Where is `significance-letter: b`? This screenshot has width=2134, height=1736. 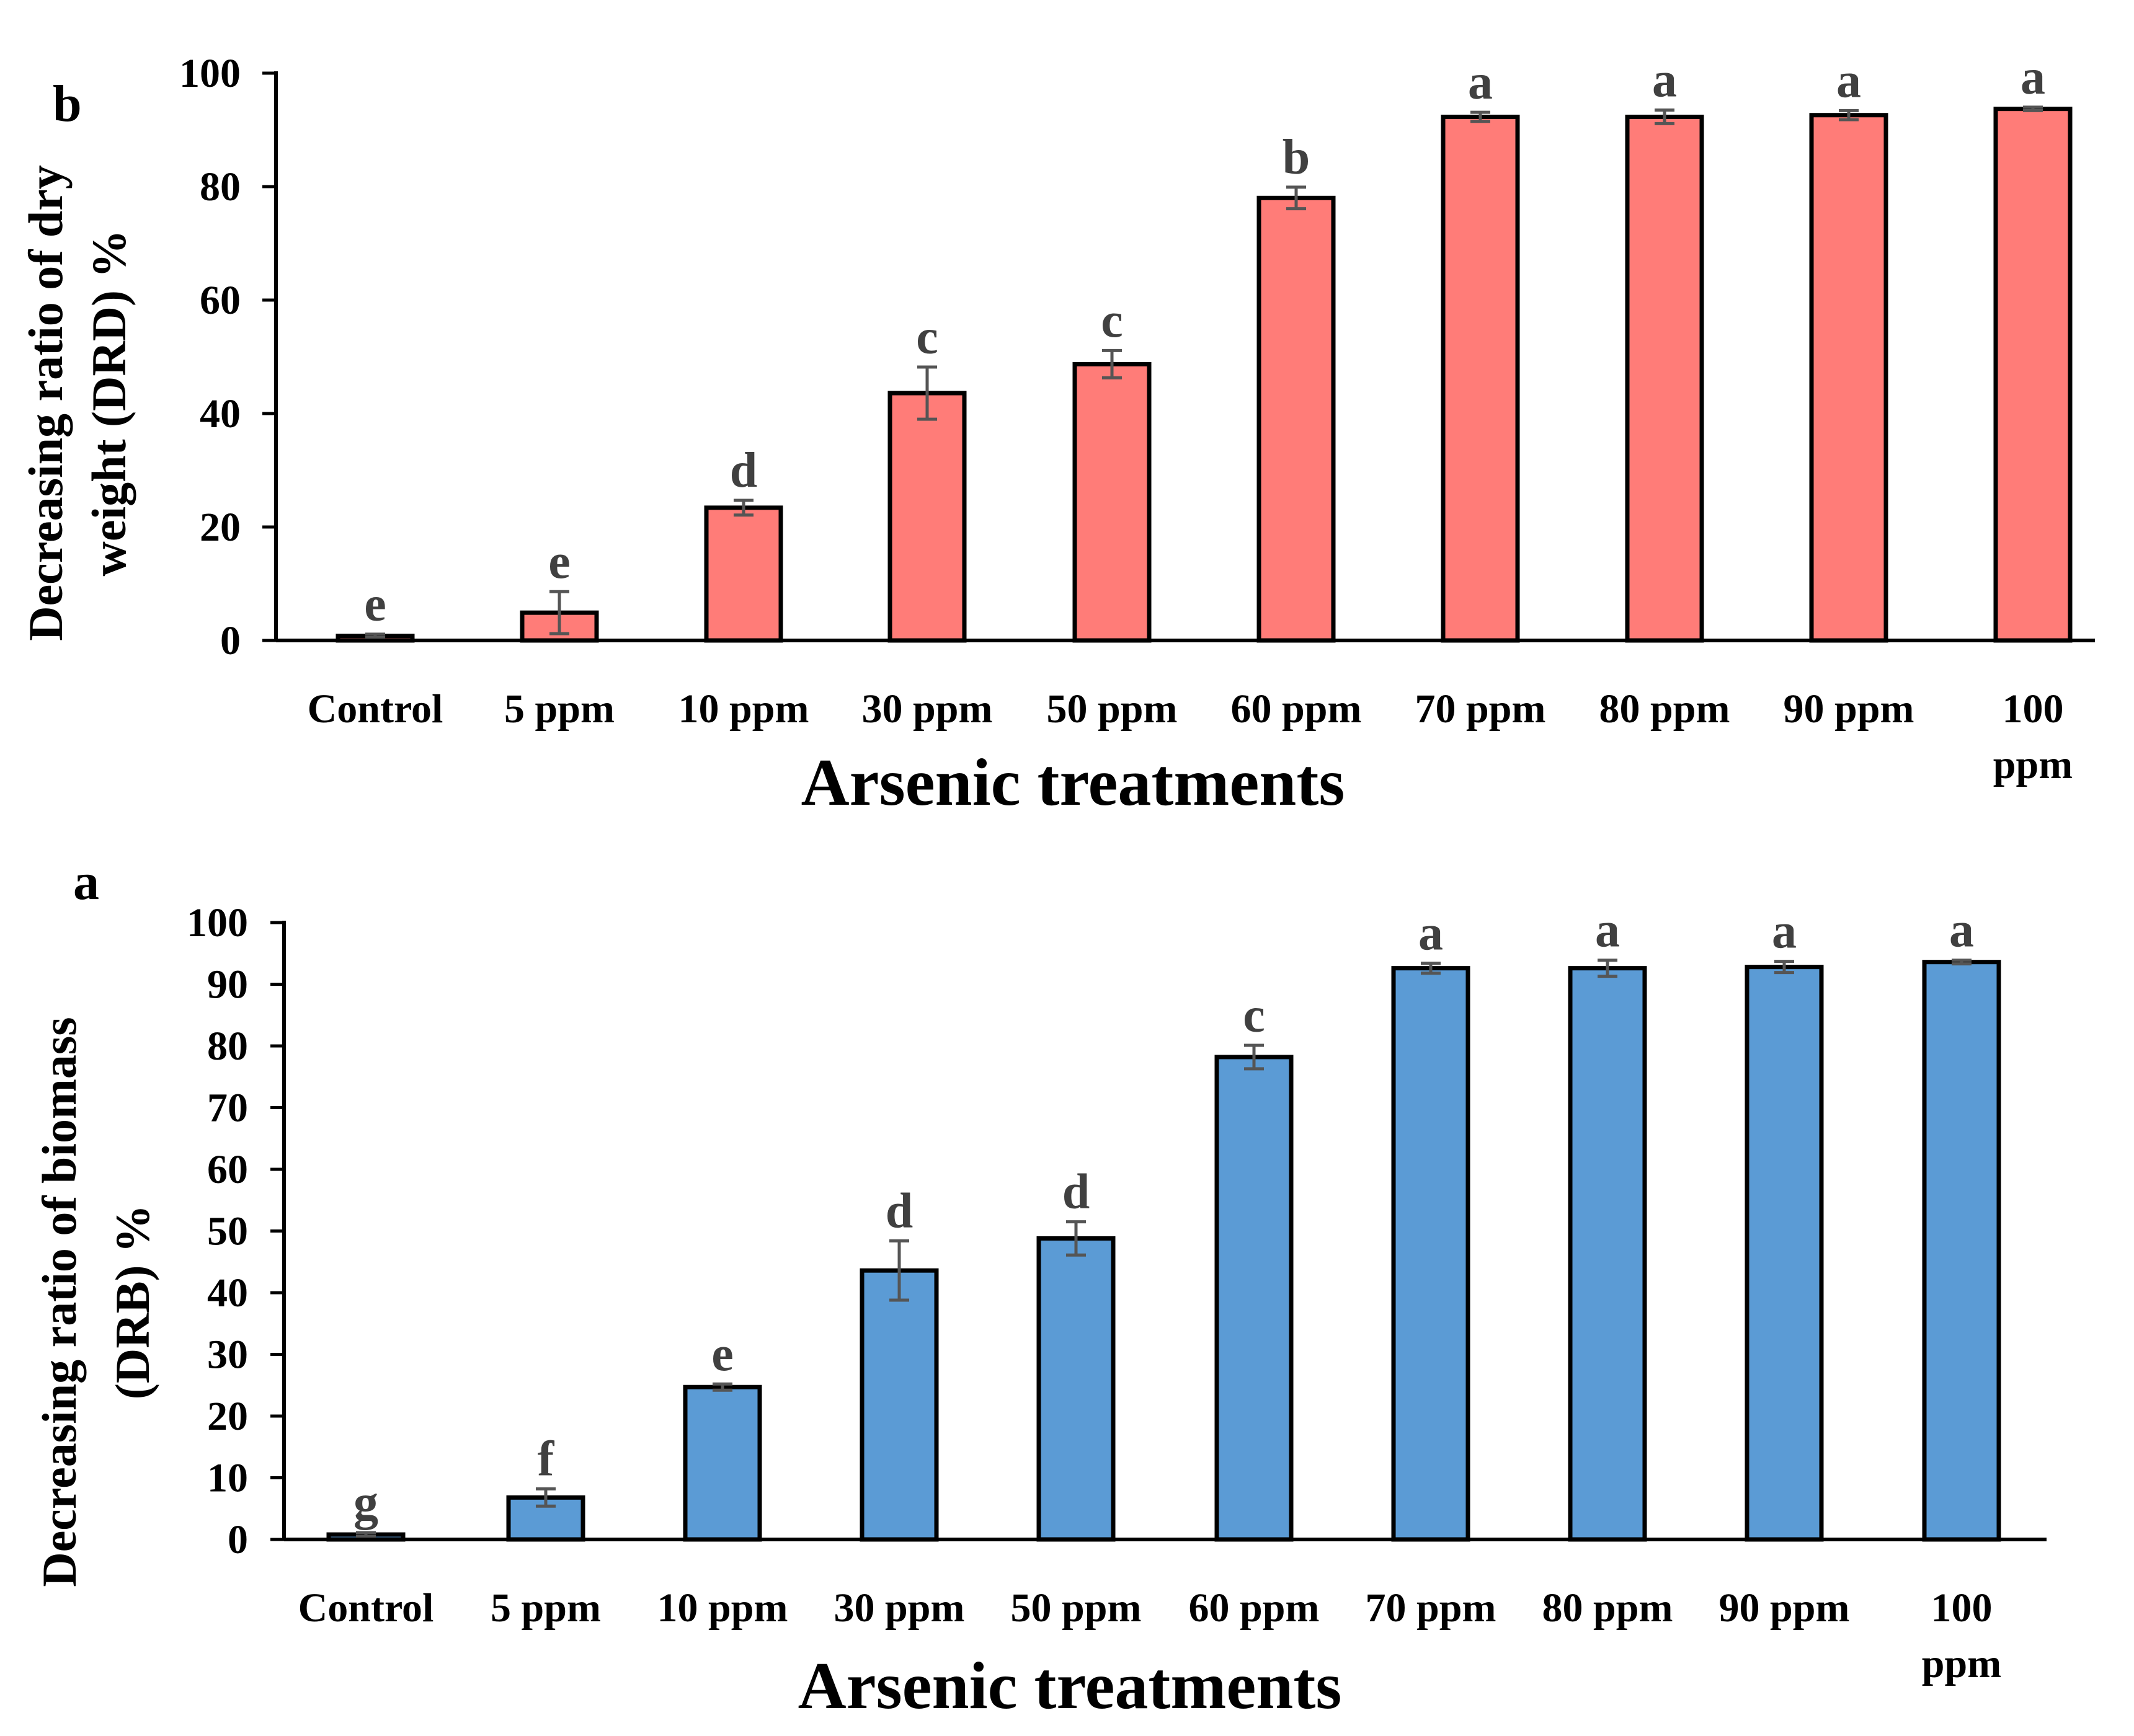
significance-letter: b is located at coordinates (1296, 157).